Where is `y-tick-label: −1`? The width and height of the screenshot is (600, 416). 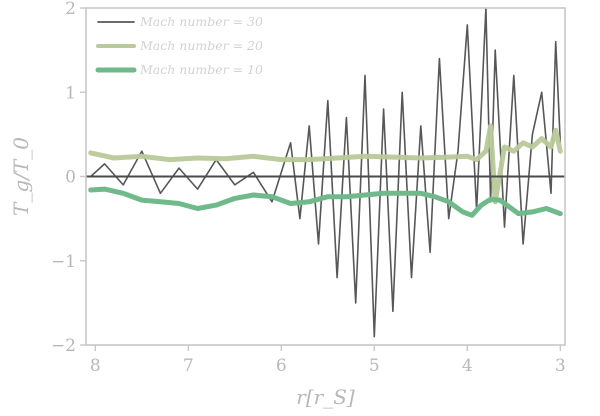
y-tick-label: −1 is located at coordinates (63, 262).